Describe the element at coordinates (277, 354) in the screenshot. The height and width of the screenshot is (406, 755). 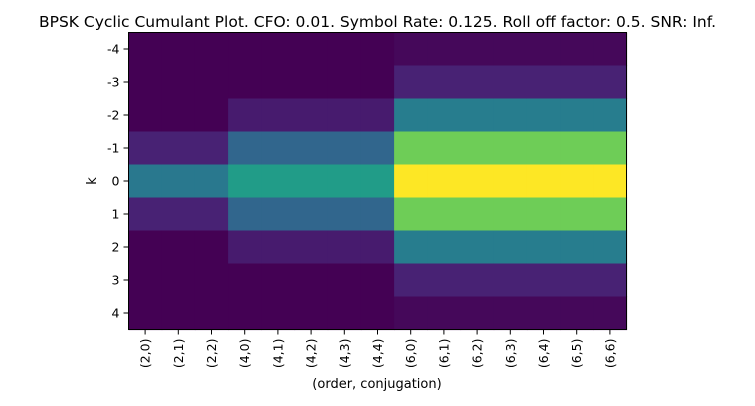
I see `x-tick-label: (4,1)` at that location.